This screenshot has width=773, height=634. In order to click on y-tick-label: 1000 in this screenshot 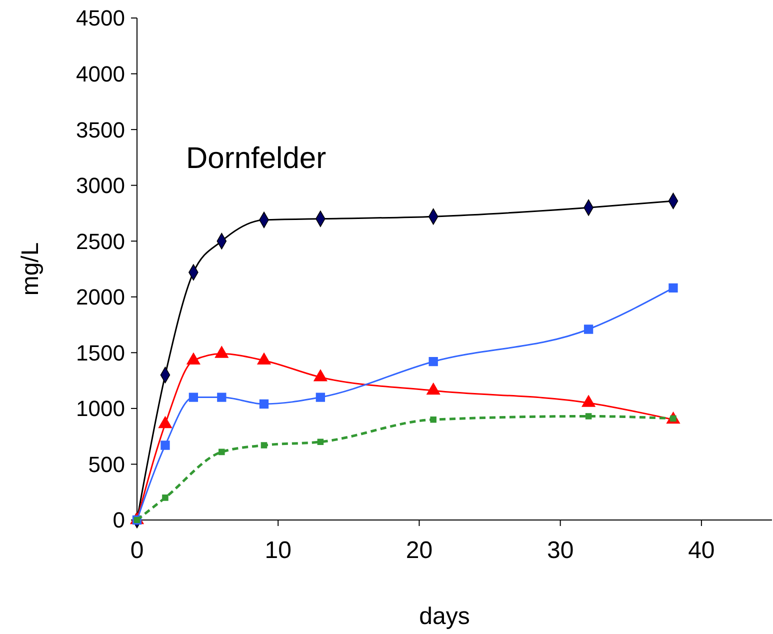, I will do `click(100, 409)`.